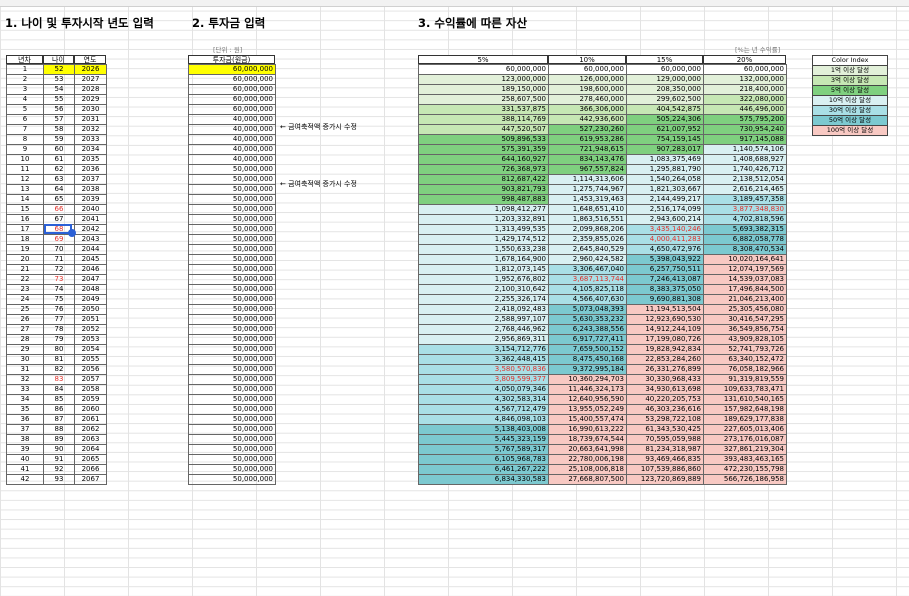 This screenshot has width=909, height=596. What do you see at coordinates (587, 309) in the screenshot?
I see `cell-asset-b: 5,073,048,393` at bounding box center [587, 309].